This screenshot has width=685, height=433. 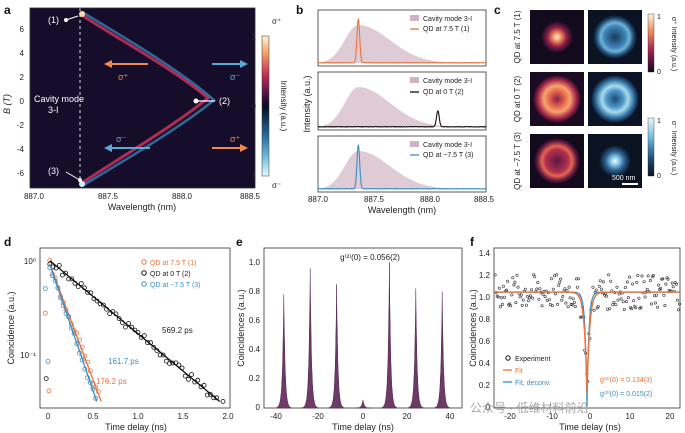 I want to click on bright-spot-top, so click(x=82, y=14).